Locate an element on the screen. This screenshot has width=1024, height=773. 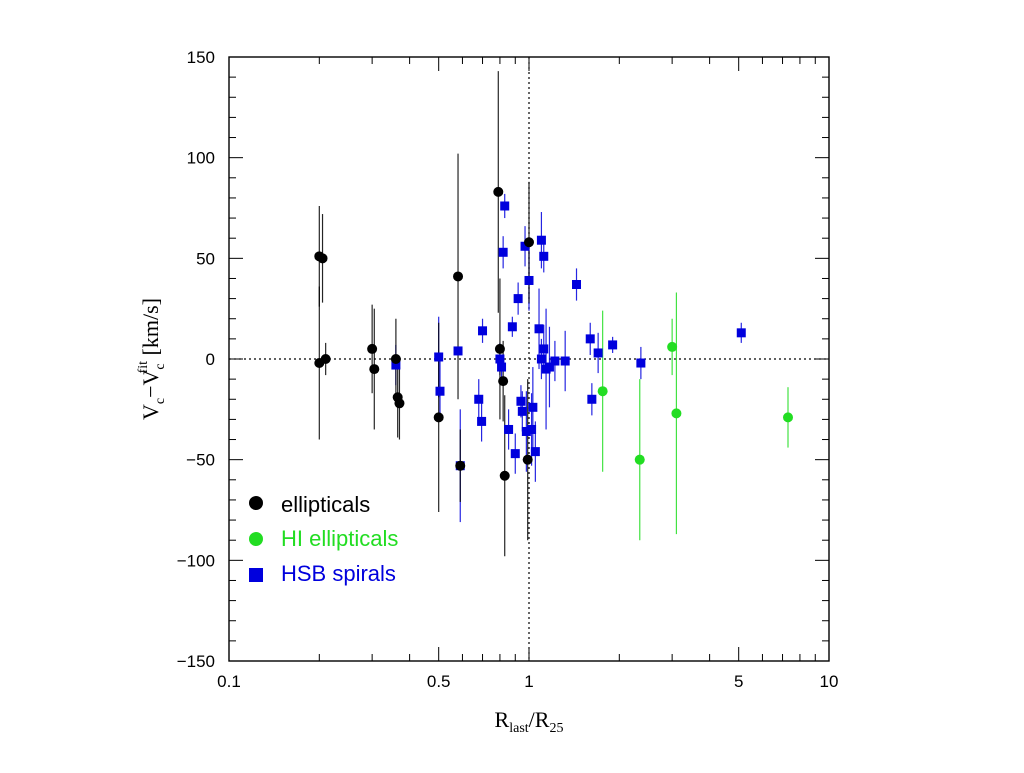
y-axis-label: Vc−Vcfit [km/s] is located at coordinates (152, 359).